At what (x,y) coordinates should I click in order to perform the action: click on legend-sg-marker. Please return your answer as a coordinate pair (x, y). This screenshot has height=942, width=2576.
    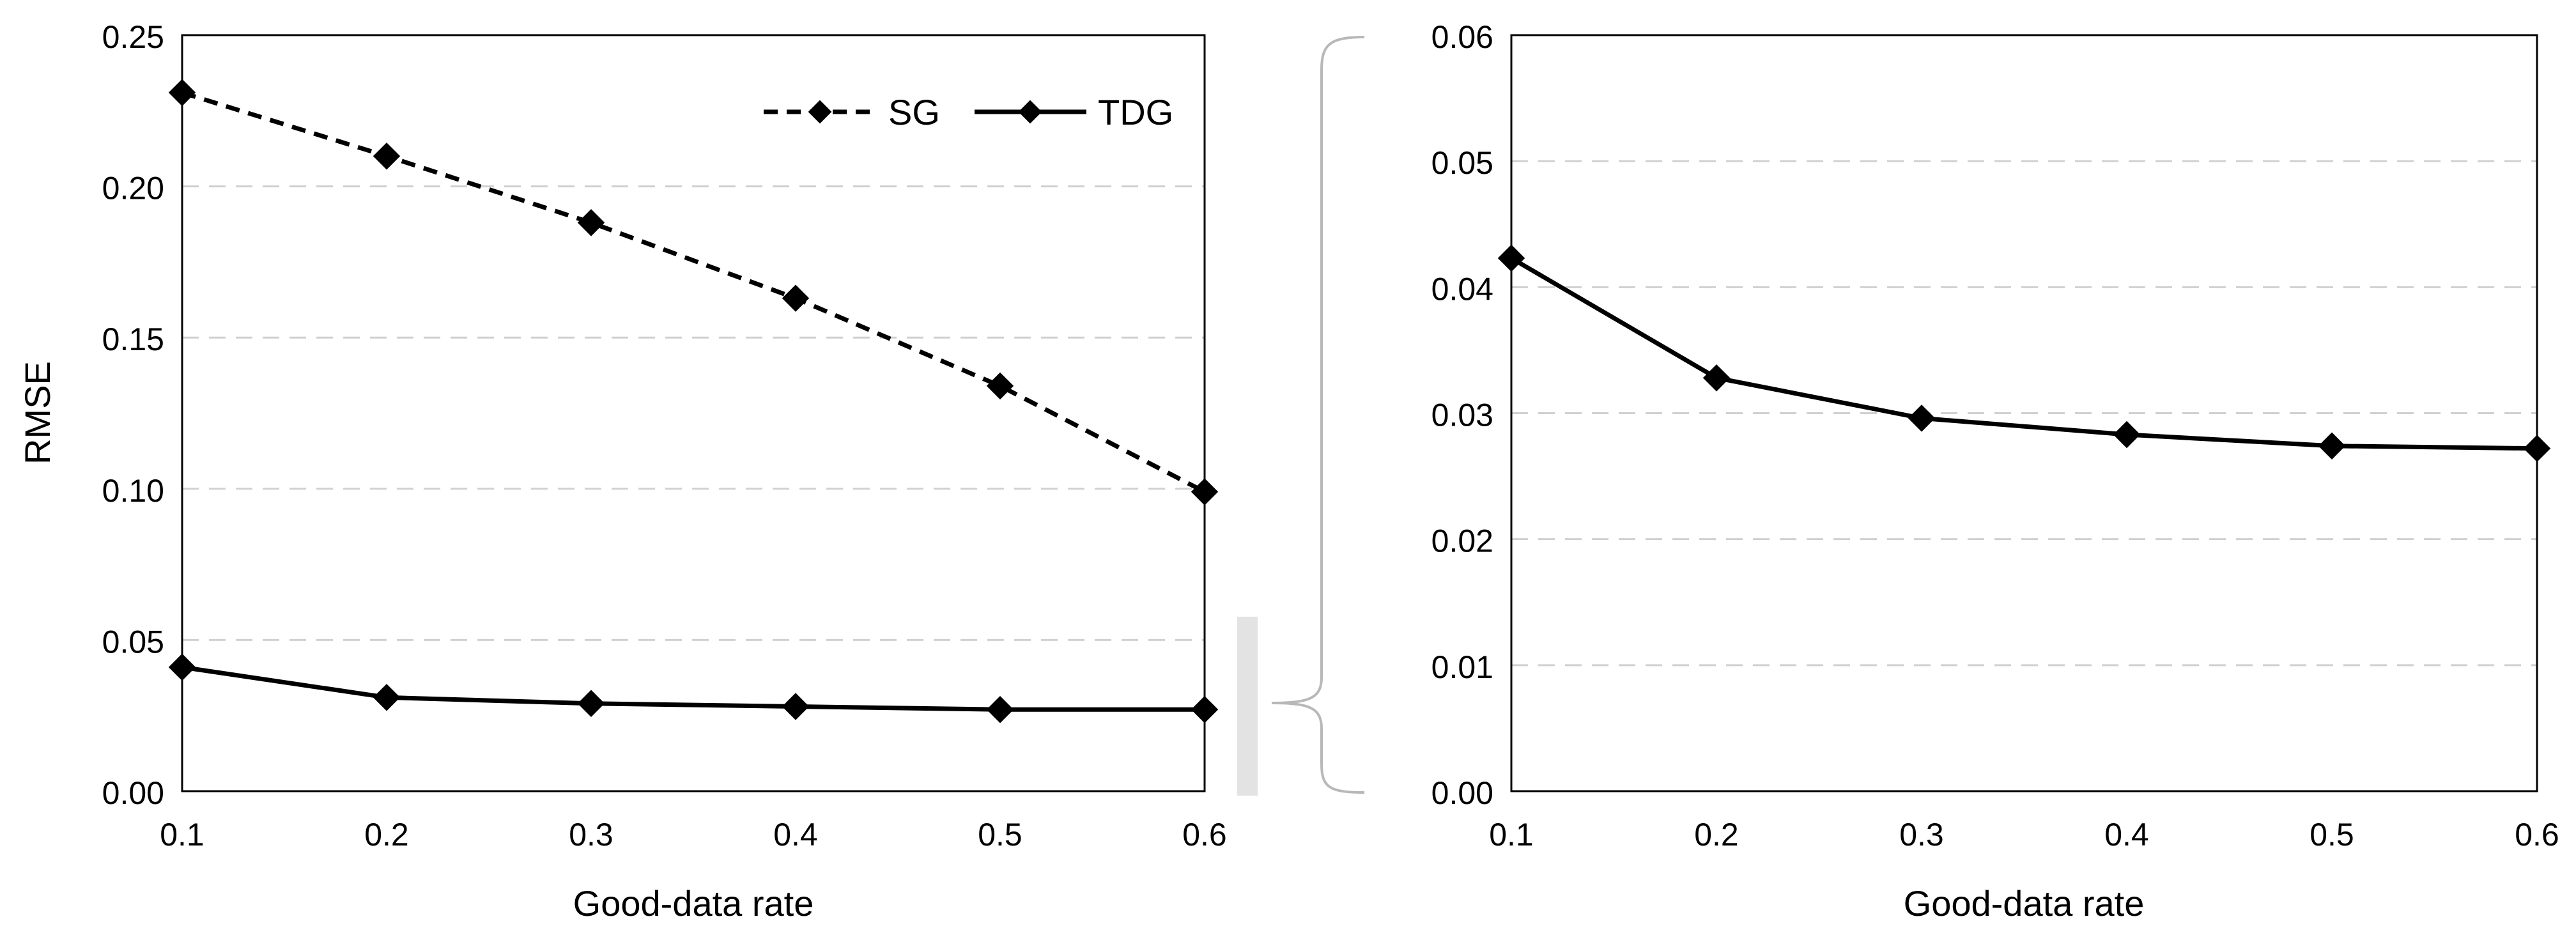
    Looking at the image, I should click on (820, 112).